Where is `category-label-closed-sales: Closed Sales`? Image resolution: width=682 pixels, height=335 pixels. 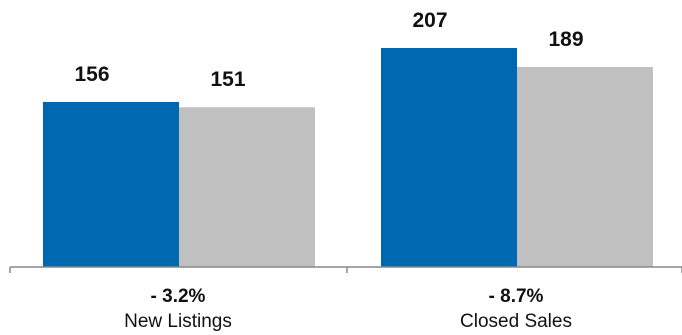 category-label-closed-sales: Closed Sales is located at coordinates (516, 321).